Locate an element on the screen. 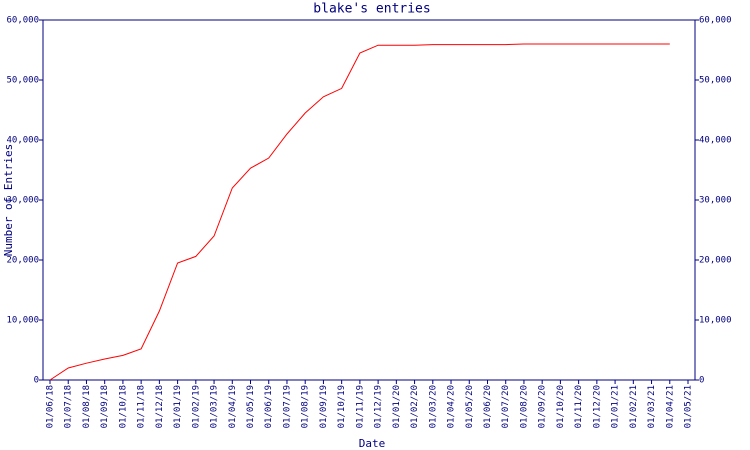  y2-tick-label: 20,000 is located at coordinates (715, 261).